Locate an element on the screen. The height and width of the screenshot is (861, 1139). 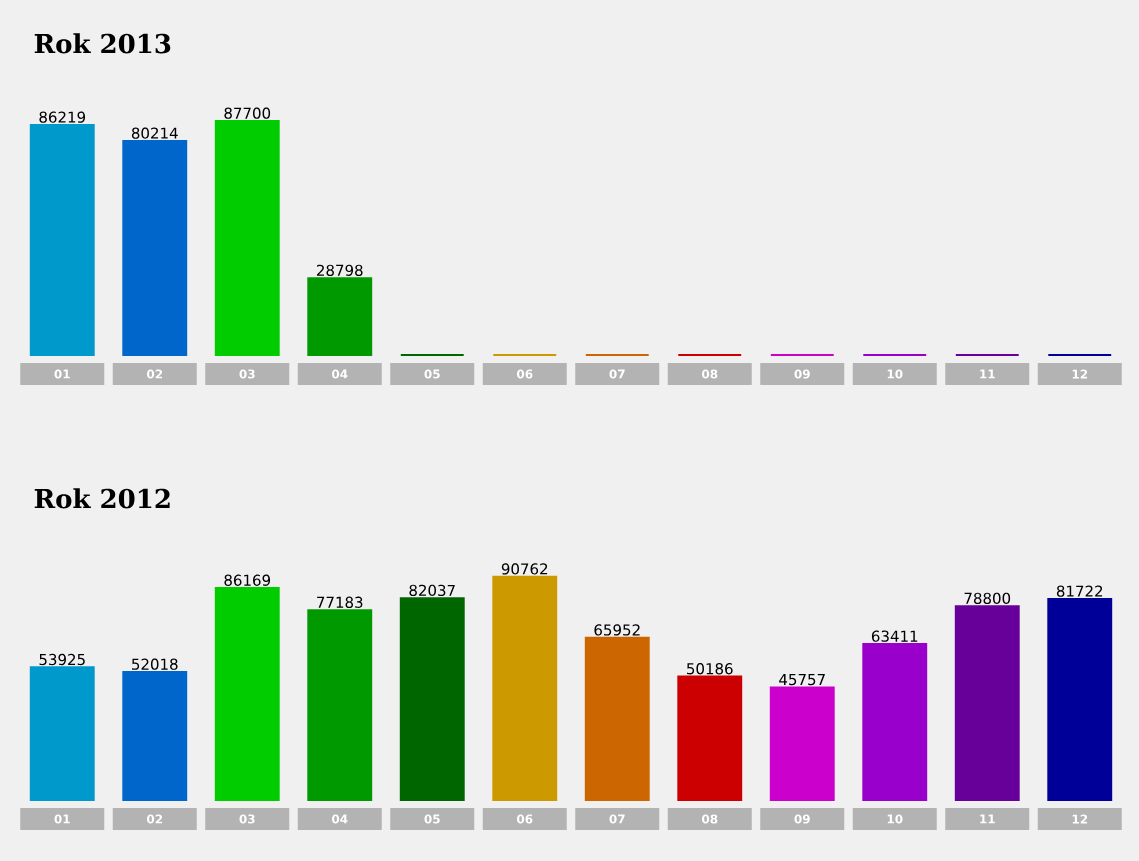
data-label: 86219 is located at coordinates (62, 117).